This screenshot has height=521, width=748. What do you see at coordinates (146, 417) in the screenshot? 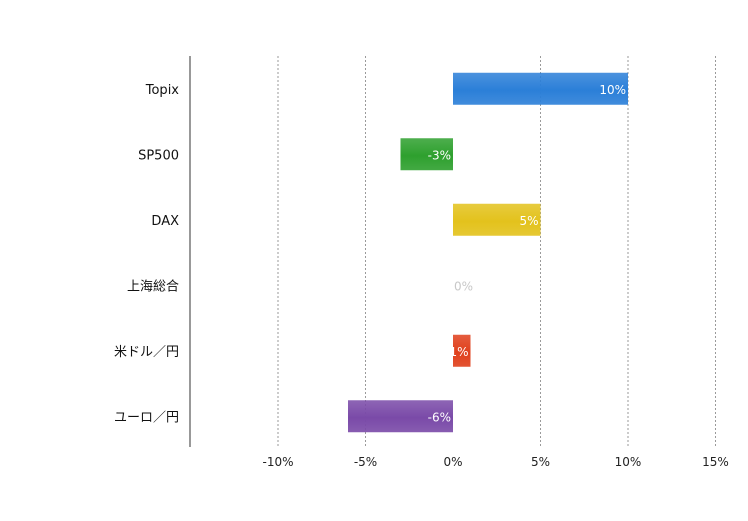
I see `category-label: ユーロ／円` at bounding box center [146, 417].